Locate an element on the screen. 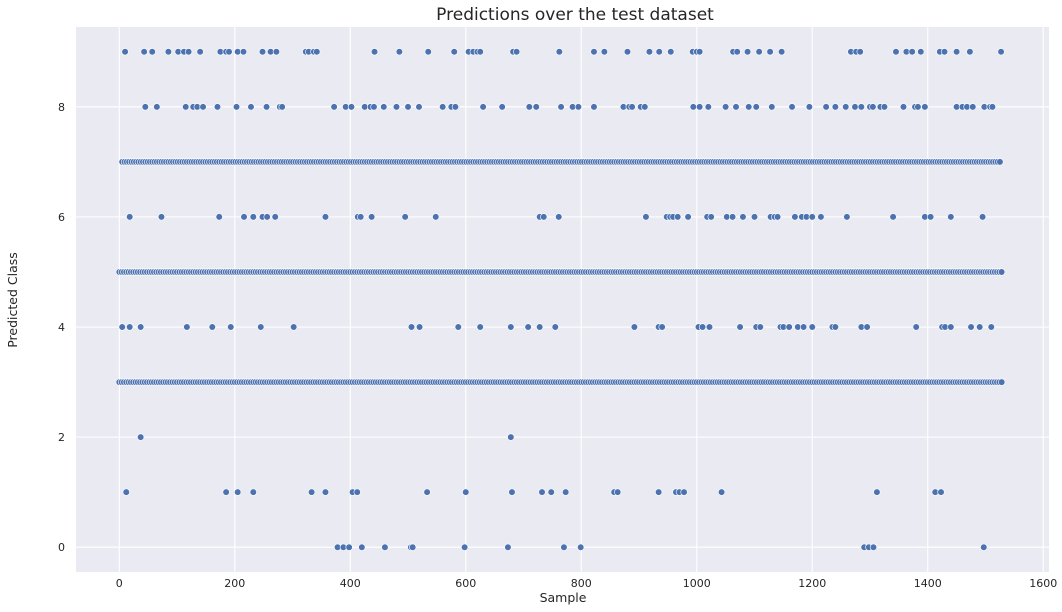  x-tick-label: 1000 is located at coordinates (697, 583).